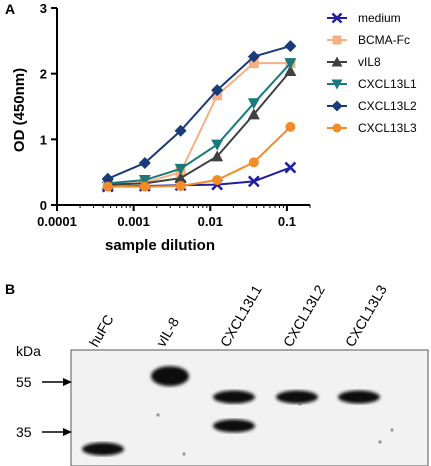 Image resolution: width=431 pixels, height=466 pixels. What do you see at coordinates (290, 168) in the screenshot?
I see `marker-x` at bounding box center [290, 168].